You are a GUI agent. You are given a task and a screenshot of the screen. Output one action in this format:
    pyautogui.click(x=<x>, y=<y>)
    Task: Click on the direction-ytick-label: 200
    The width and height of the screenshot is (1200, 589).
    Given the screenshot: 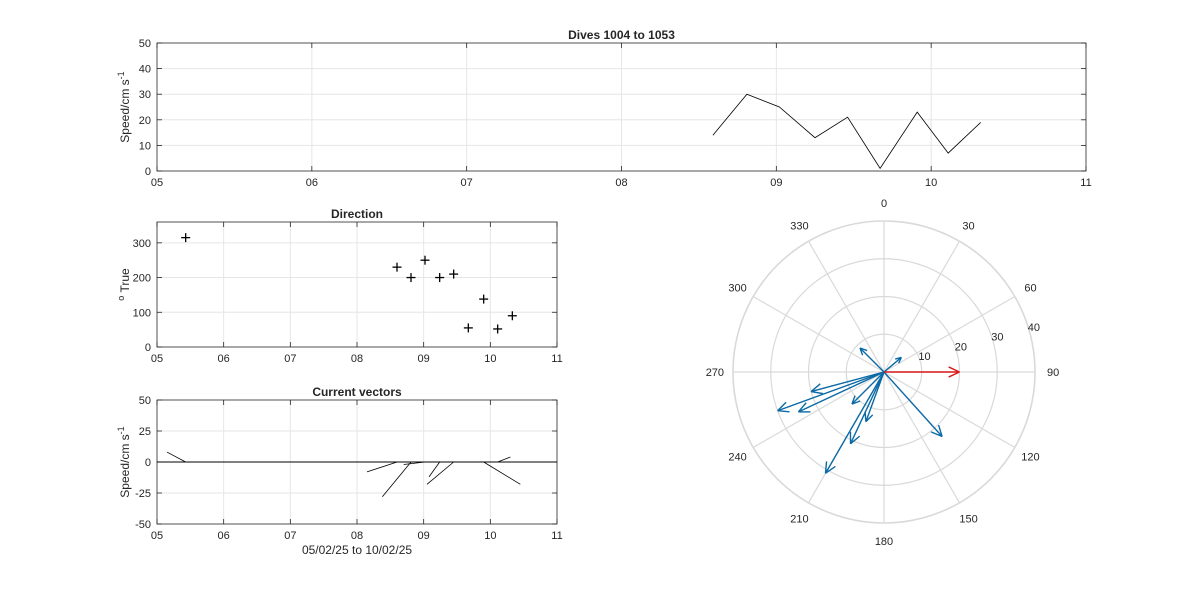 What is the action you would take?
    pyautogui.click(x=142, y=279)
    